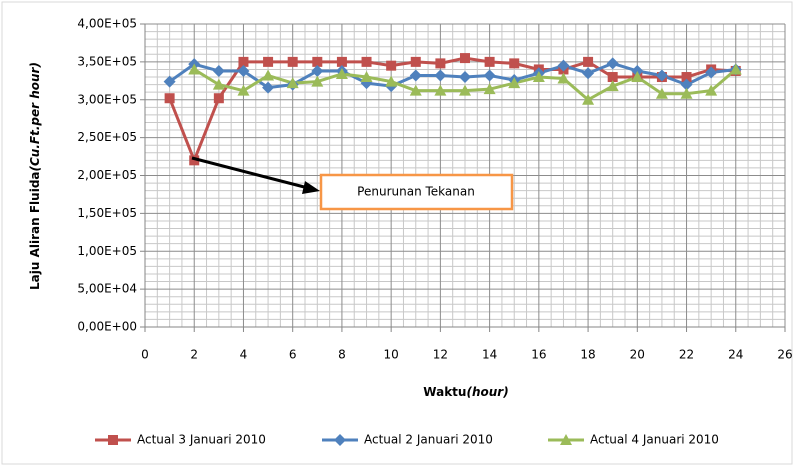 The width and height of the screenshot is (808, 467). What do you see at coordinates (342, 355) in the screenshot?
I see `x-tick-label: 8` at bounding box center [342, 355].